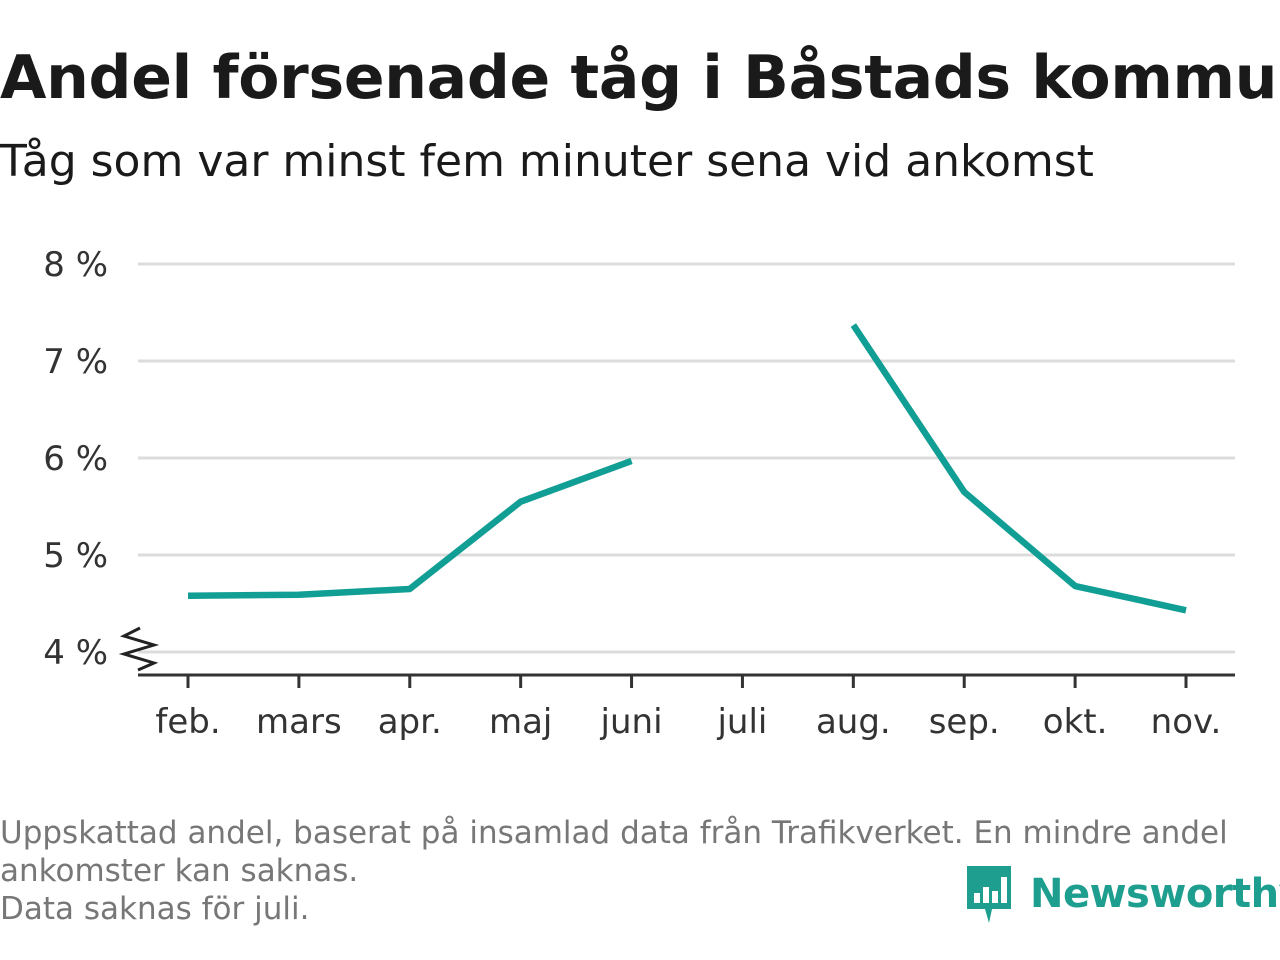  What do you see at coordinates (155, 909) in the screenshot?
I see `footnote-line-3: Data saknas för juli.` at bounding box center [155, 909].